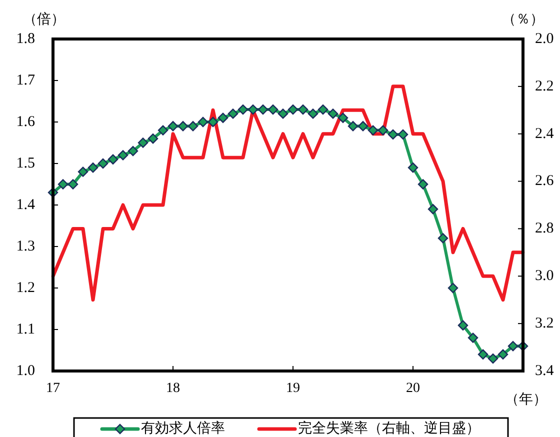 This screenshot has width=560, height=437. What do you see at coordinates (413, 388) in the screenshot?
I see `x-tick-label: 20` at bounding box center [413, 388].